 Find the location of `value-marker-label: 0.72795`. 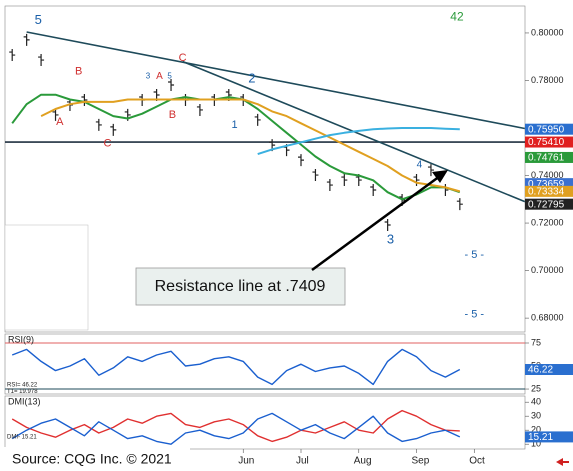

value-marker-label: 0.72795 is located at coordinates (546, 204).